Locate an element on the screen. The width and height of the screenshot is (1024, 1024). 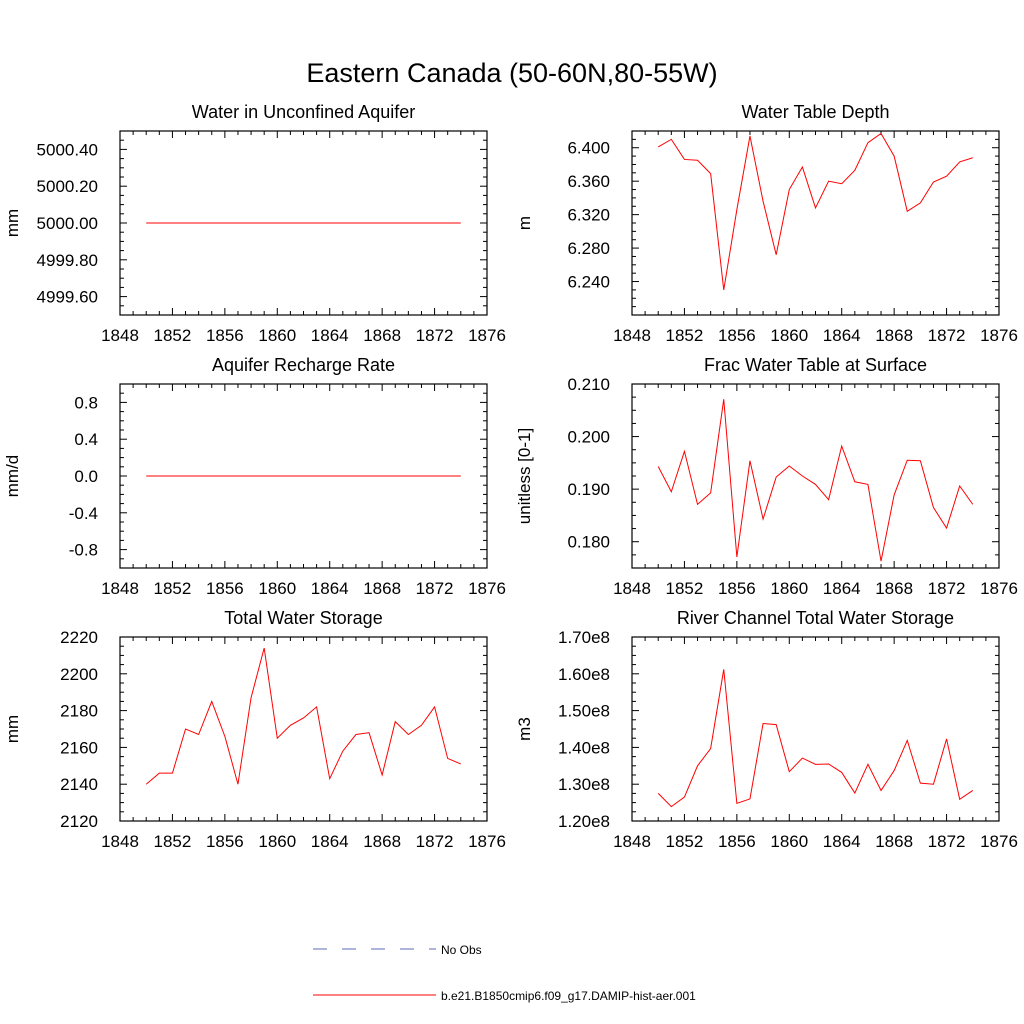
y-tick-label: 2180 is located at coordinates (79, 711).